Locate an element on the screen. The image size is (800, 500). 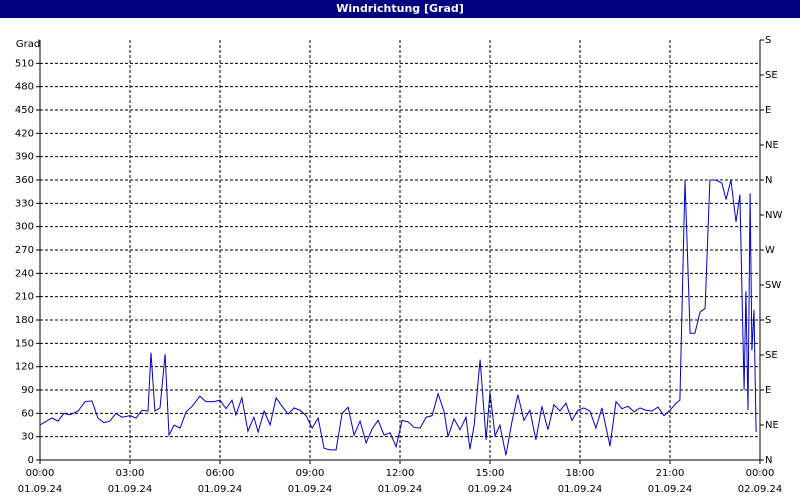
title-bar is located at coordinates (400, 9).